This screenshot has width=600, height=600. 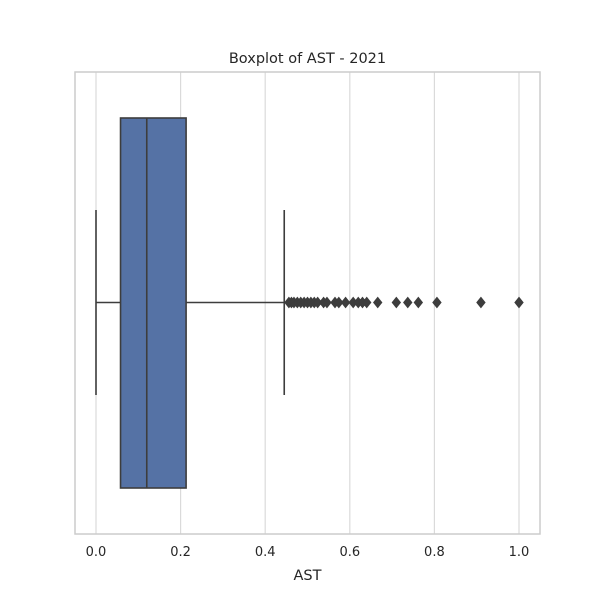 I want to click on outlier-points, so click(x=404, y=302).